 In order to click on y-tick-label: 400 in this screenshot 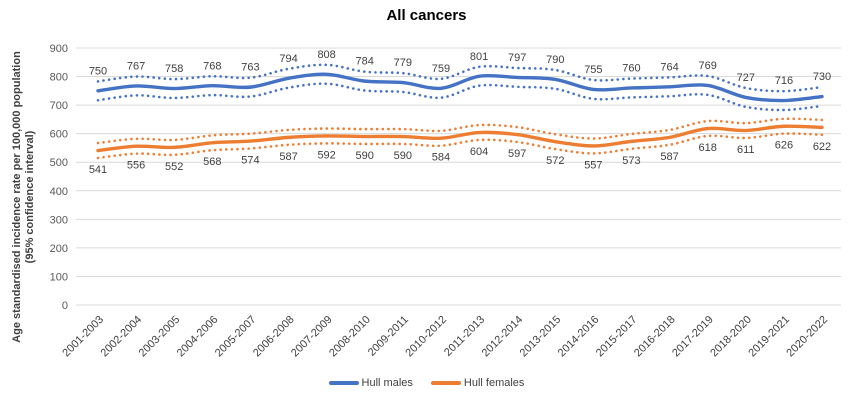, I will do `click(59, 192)`.